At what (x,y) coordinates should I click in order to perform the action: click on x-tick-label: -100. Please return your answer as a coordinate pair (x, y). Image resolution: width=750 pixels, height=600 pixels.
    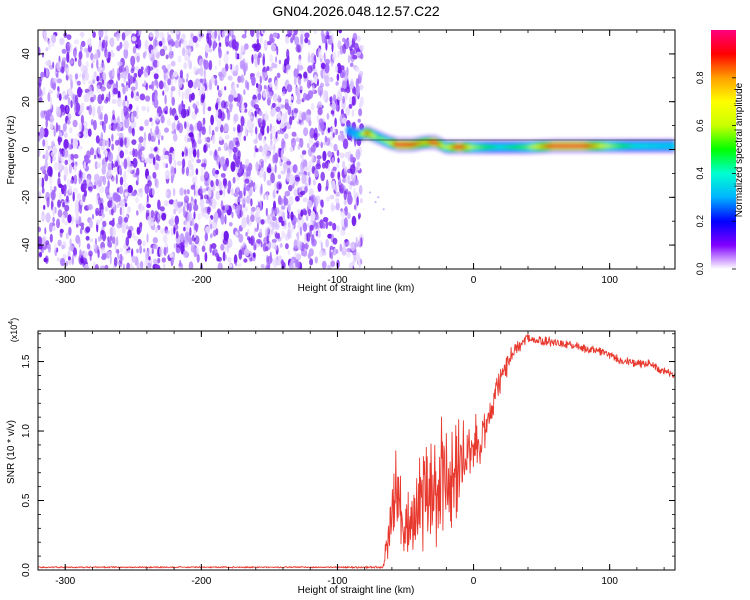
    Looking at the image, I should click on (337, 280).